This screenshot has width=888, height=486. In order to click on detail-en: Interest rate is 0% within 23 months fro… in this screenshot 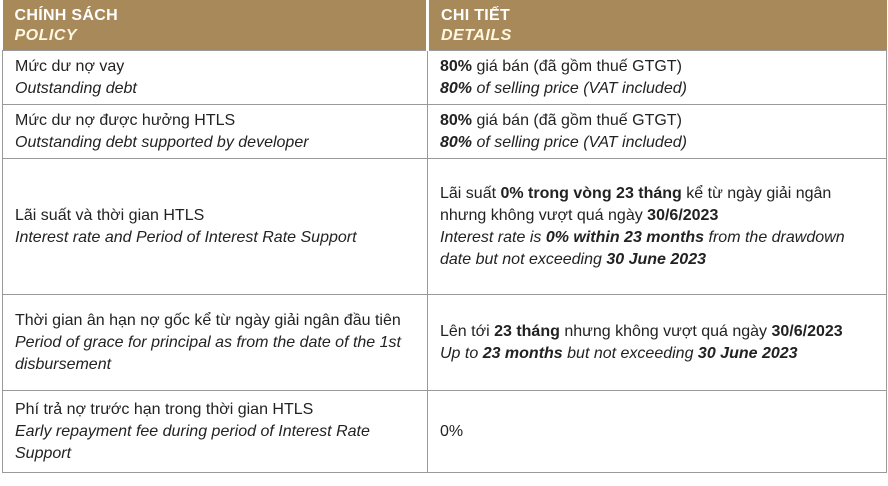, I will do `click(658, 249)`.